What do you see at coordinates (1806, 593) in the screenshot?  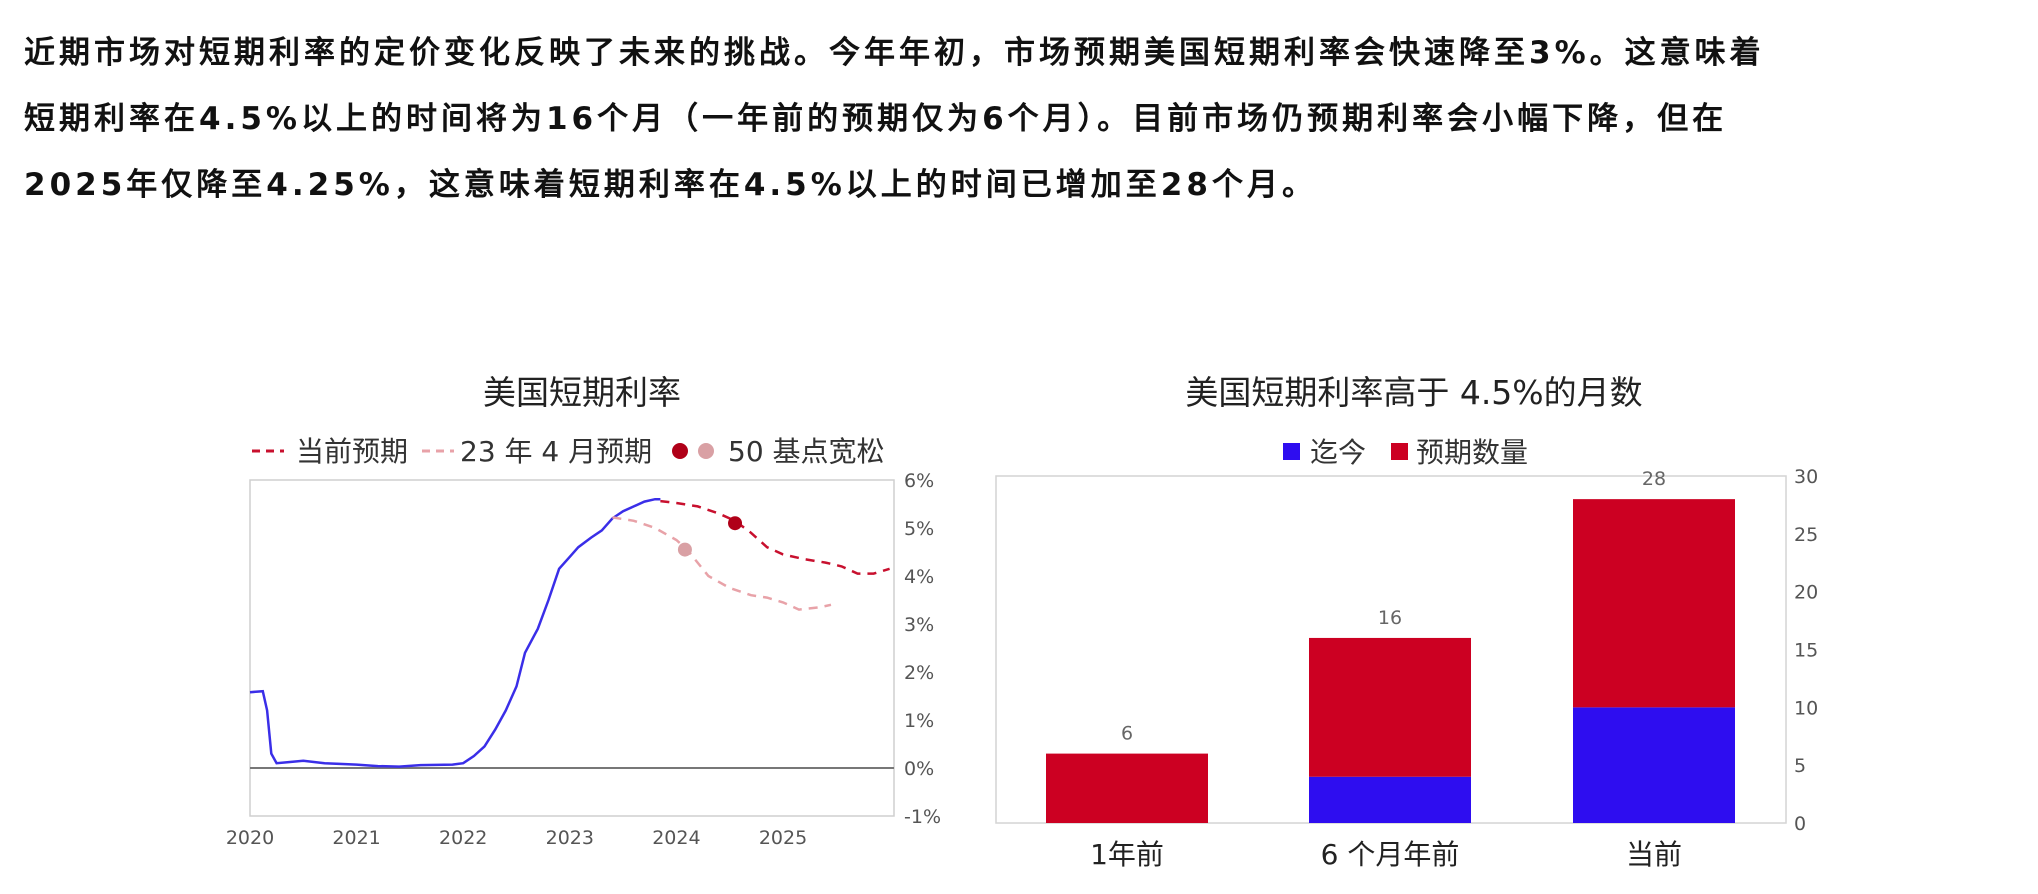 I see `y-tick-label: 20` at bounding box center [1806, 593].